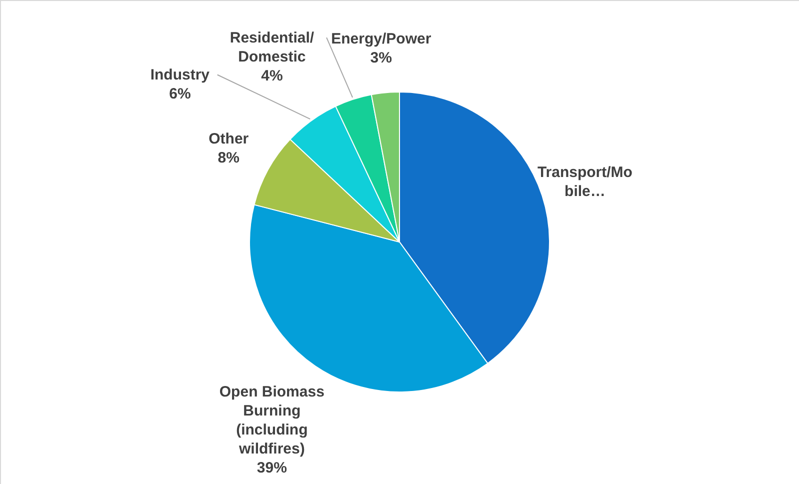  I want to click on data-label: 4%, so click(272, 76).